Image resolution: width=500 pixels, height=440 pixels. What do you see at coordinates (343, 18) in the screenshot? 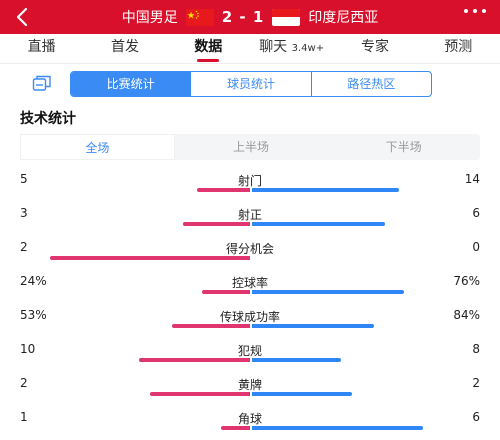
I see `away-team-name: 印度尼西亚` at bounding box center [343, 18].